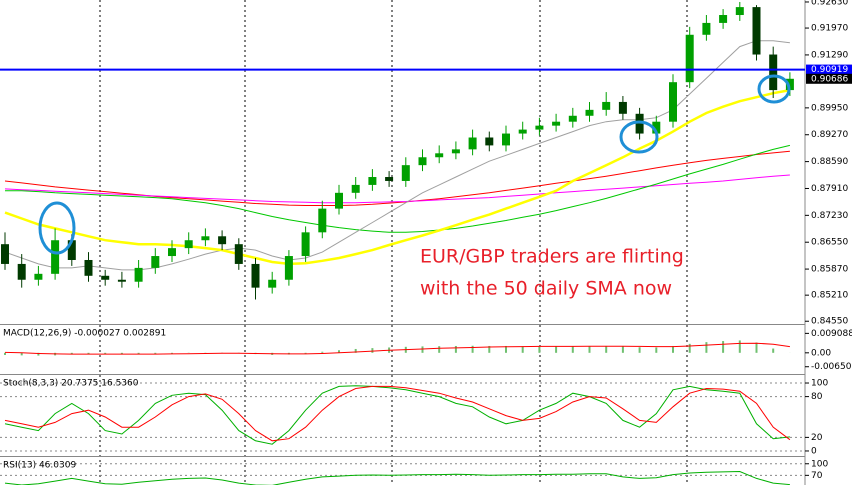 This screenshot has width=852, height=485. Describe the element at coordinates (829, 322) in the screenshot. I see `y-tick-label: 0.84550` at that location.